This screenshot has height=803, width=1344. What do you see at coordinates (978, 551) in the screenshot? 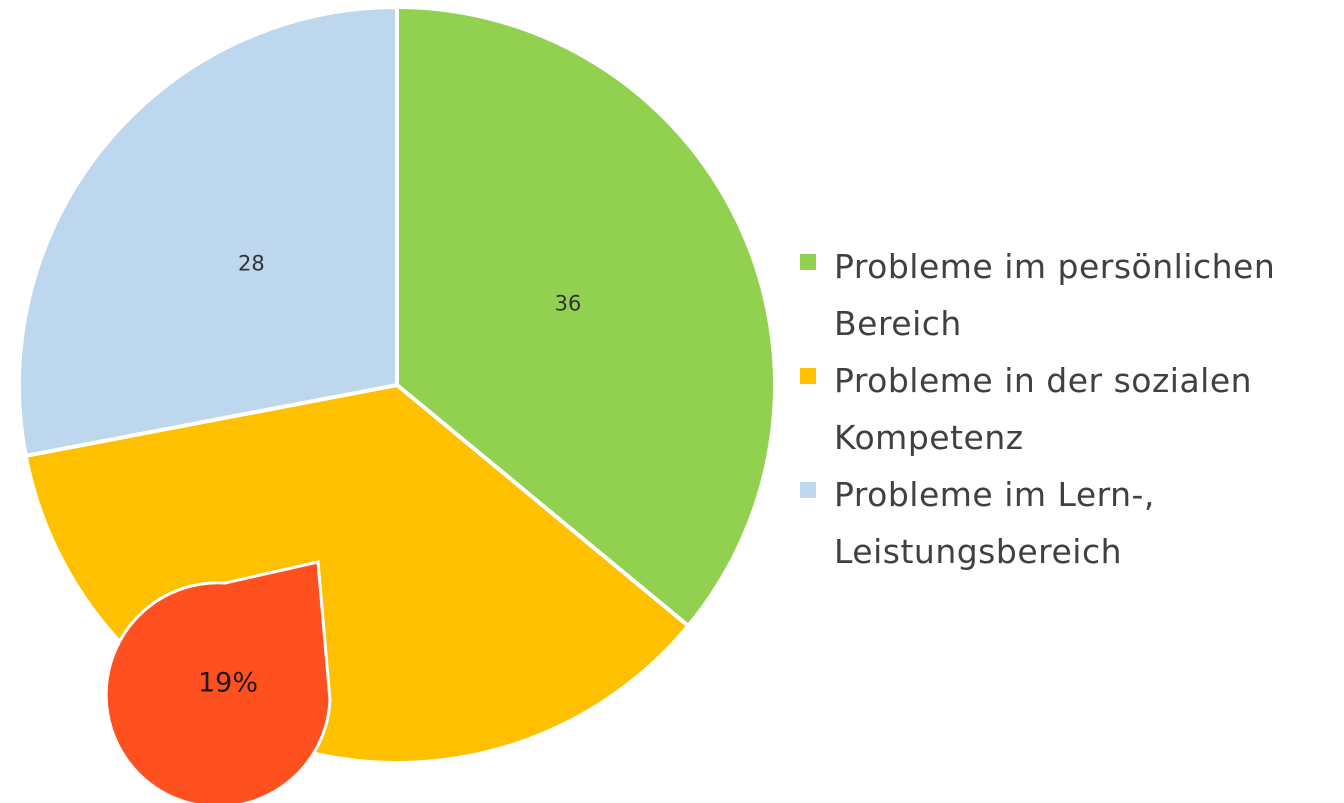
I see `legend-label-line: Leistungsbereich` at bounding box center [978, 551].